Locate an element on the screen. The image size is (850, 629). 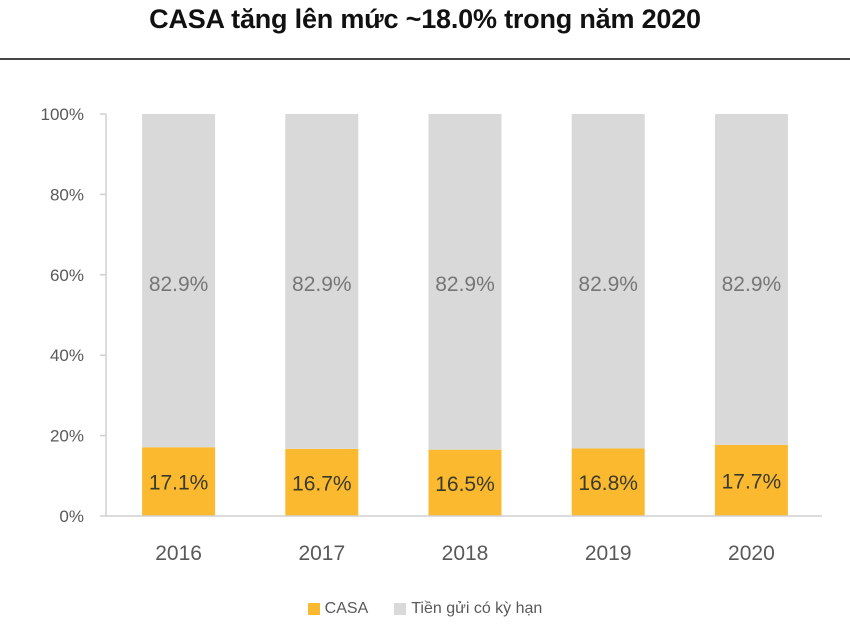
legend-label-term-deposit: Tiền gửi có kỳ hạn is located at coordinates (477, 608).